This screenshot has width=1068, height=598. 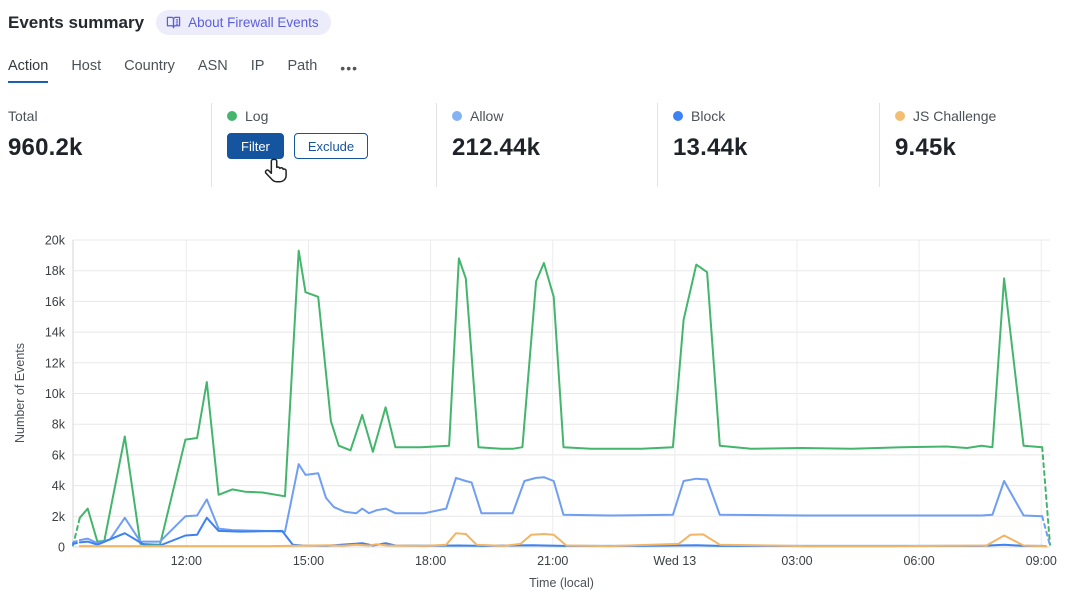 What do you see at coordinates (86, 66) in the screenshot?
I see `tab-host: Host` at bounding box center [86, 66].